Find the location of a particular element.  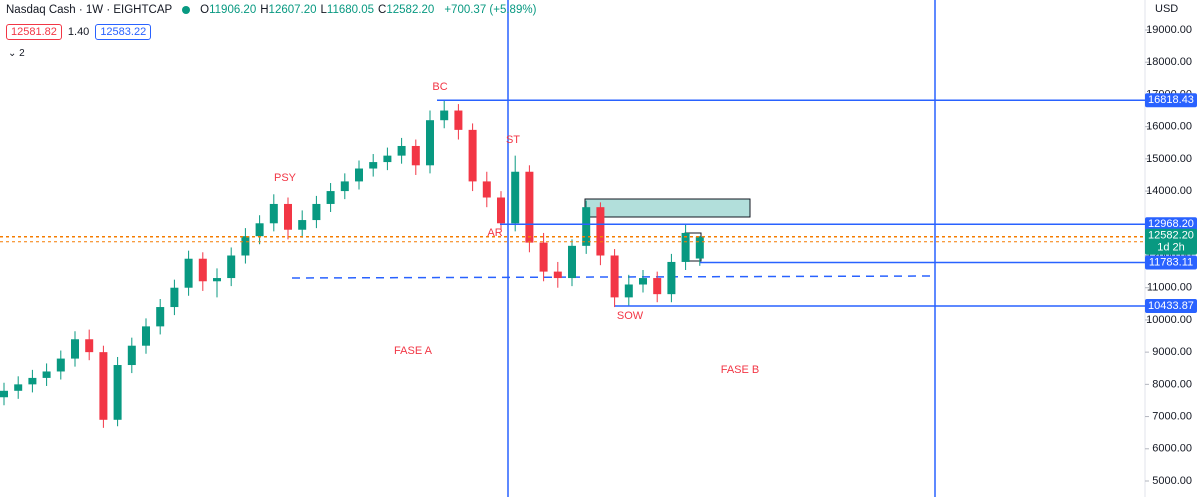

last-price-bg is located at coordinates (1171, 241).